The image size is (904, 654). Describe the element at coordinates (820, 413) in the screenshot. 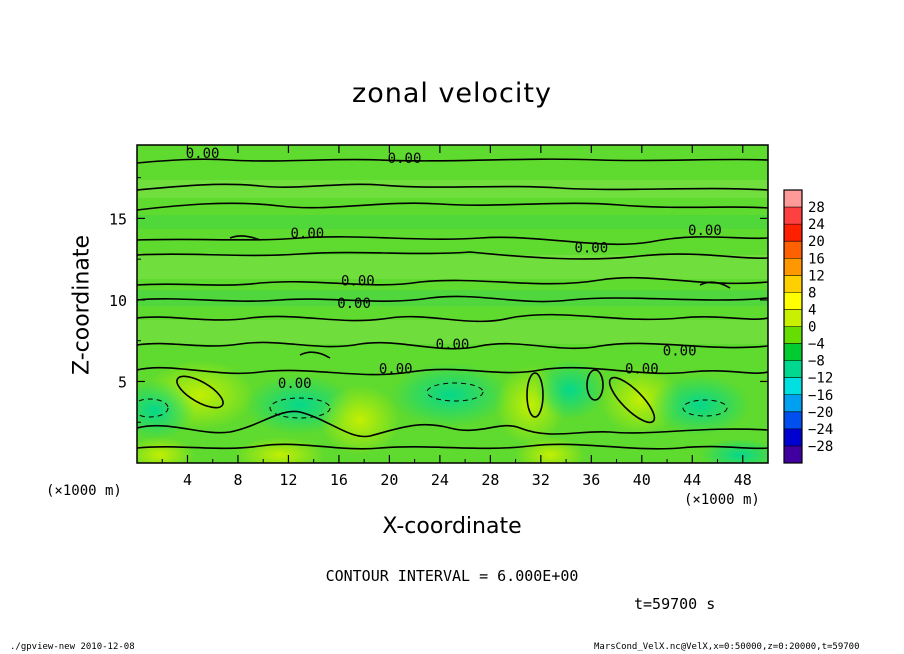

I see `colorbar-label: −20` at that location.